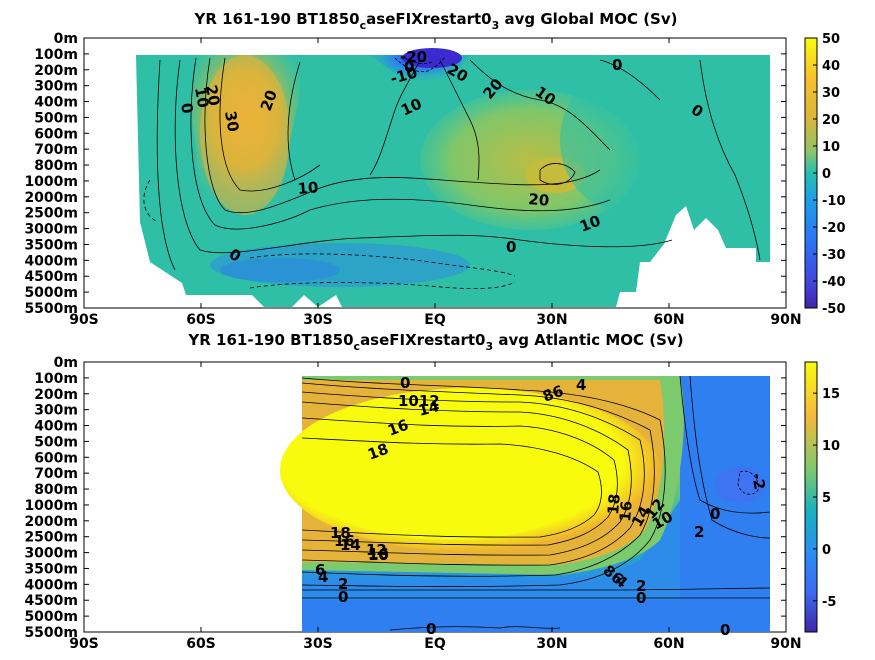  I want to click on colorbar-tick-label: -40, so click(834, 282).